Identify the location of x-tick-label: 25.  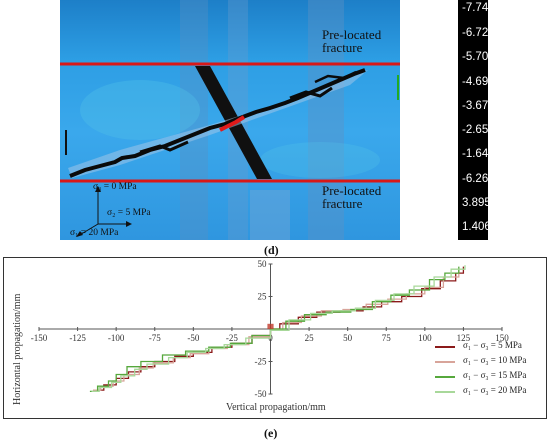
(310, 338).